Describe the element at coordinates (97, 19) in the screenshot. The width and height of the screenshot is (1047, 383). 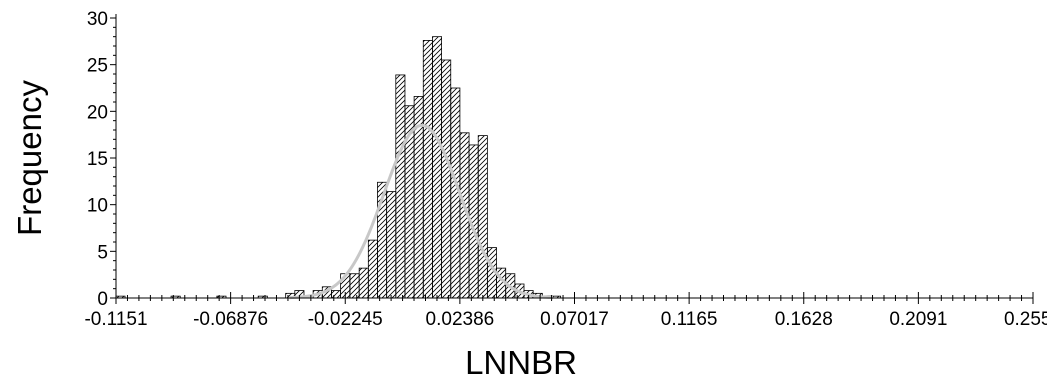
I see `y-tick-label: 30` at that location.